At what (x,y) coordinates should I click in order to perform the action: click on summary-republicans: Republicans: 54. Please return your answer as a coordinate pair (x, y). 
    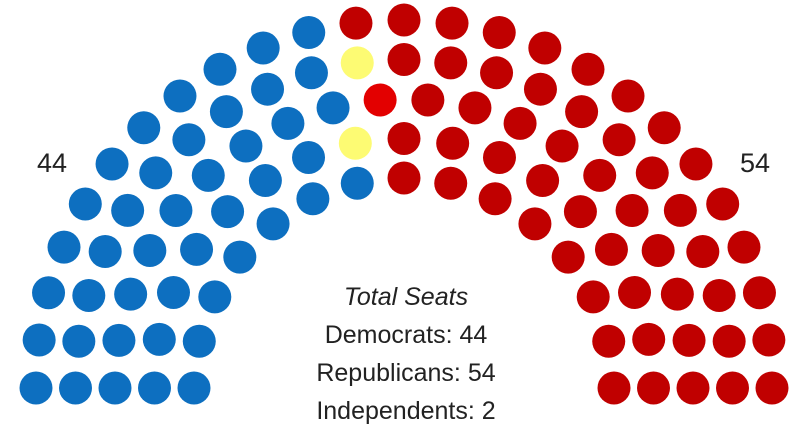
    Looking at the image, I should click on (405, 373).